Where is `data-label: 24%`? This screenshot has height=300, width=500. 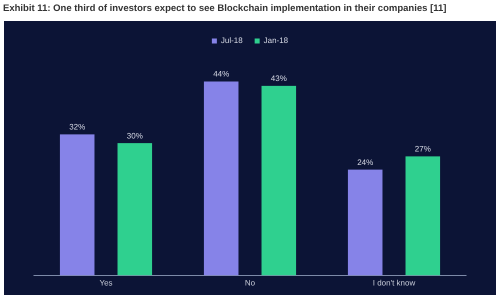 data-label: 24% is located at coordinates (365, 162).